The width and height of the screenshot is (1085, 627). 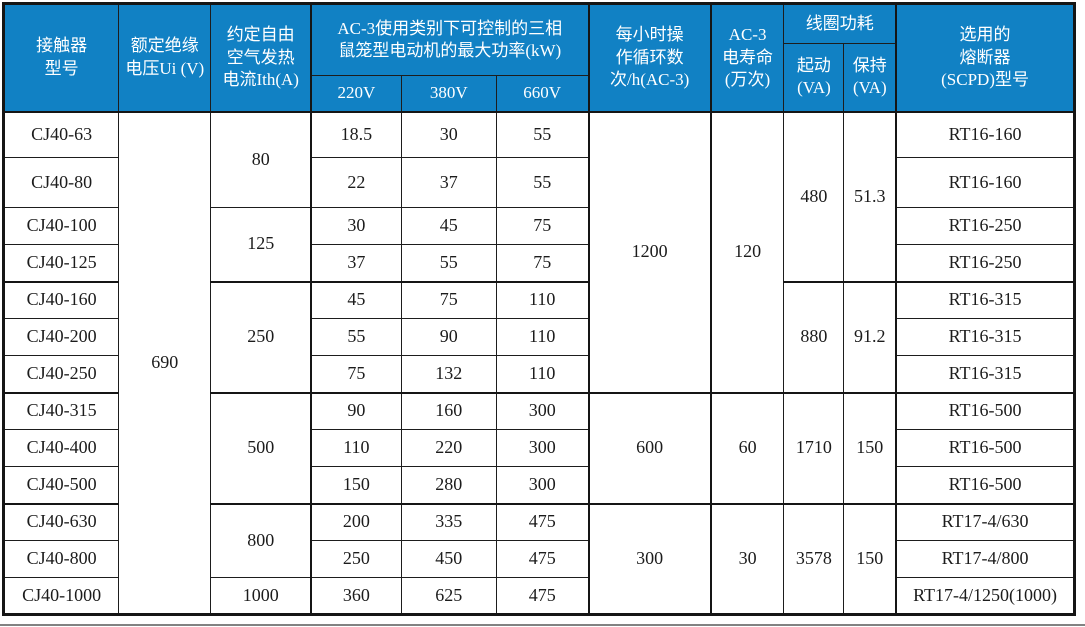 I want to click on cell-thermal-current: 250, so click(x=261, y=336).